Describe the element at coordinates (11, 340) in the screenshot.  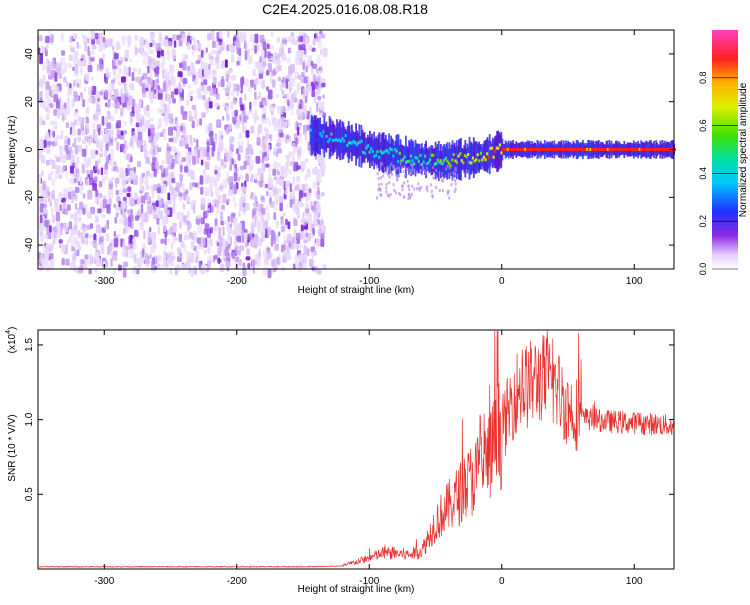
I see `svg-text: (x104)` at that location.